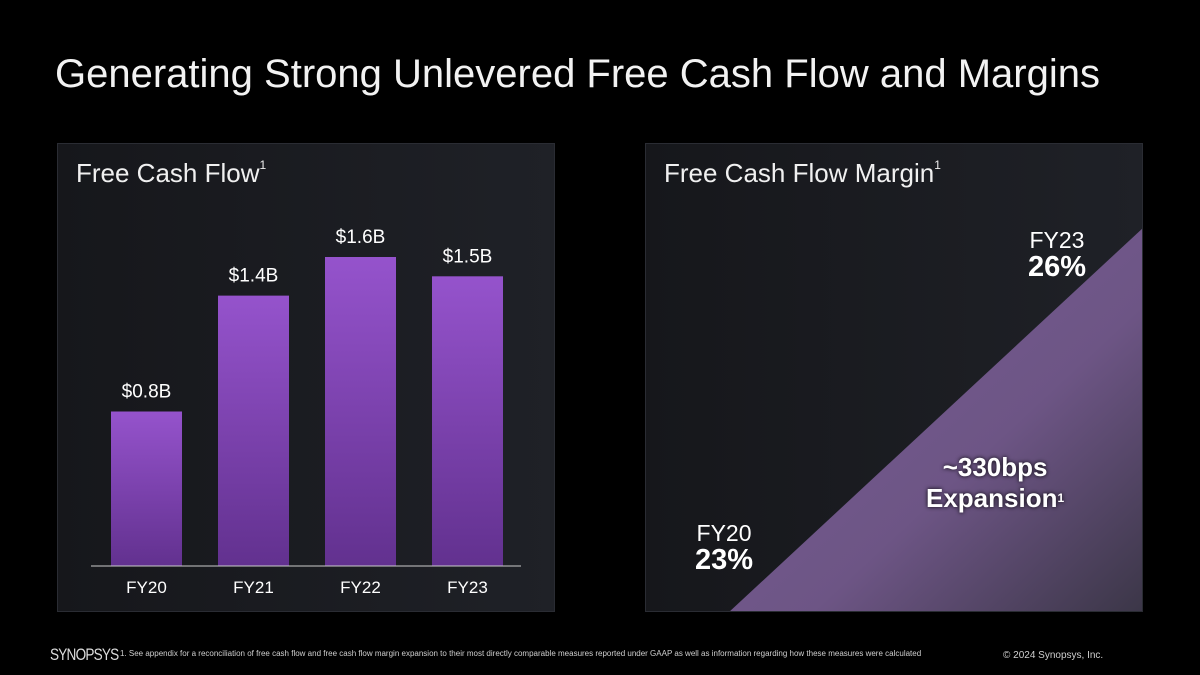 The height and width of the screenshot is (675, 1200). Describe the element at coordinates (1057, 240) in the screenshot. I see `fy23-label: FY23` at that location.